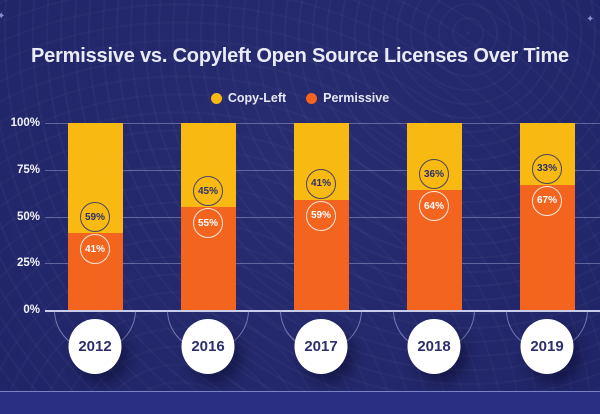 The image size is (600, 414). Describe the element at coordinates (321, 215) in the screenshot. I see `value-badge-permissive: 59%` at that location.